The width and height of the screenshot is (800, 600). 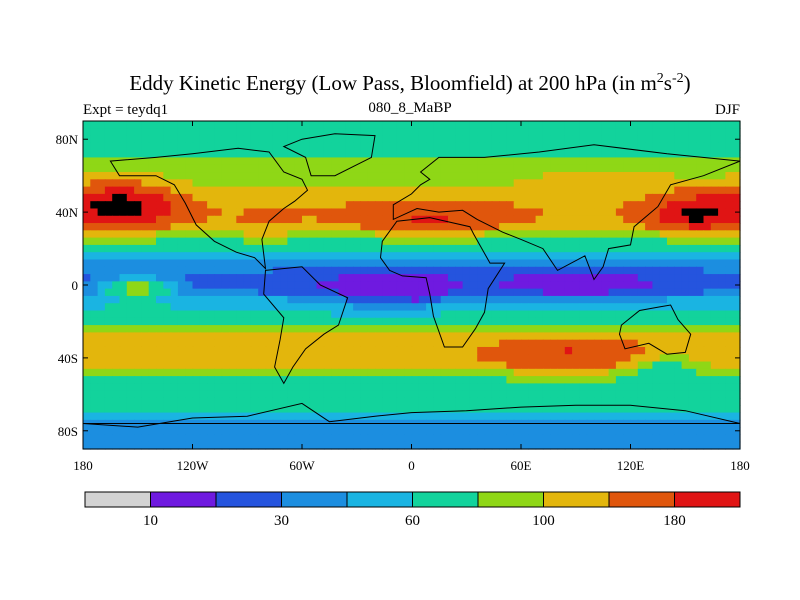 I want to click on x-tick-label: 180, so click(x=740, y=465).